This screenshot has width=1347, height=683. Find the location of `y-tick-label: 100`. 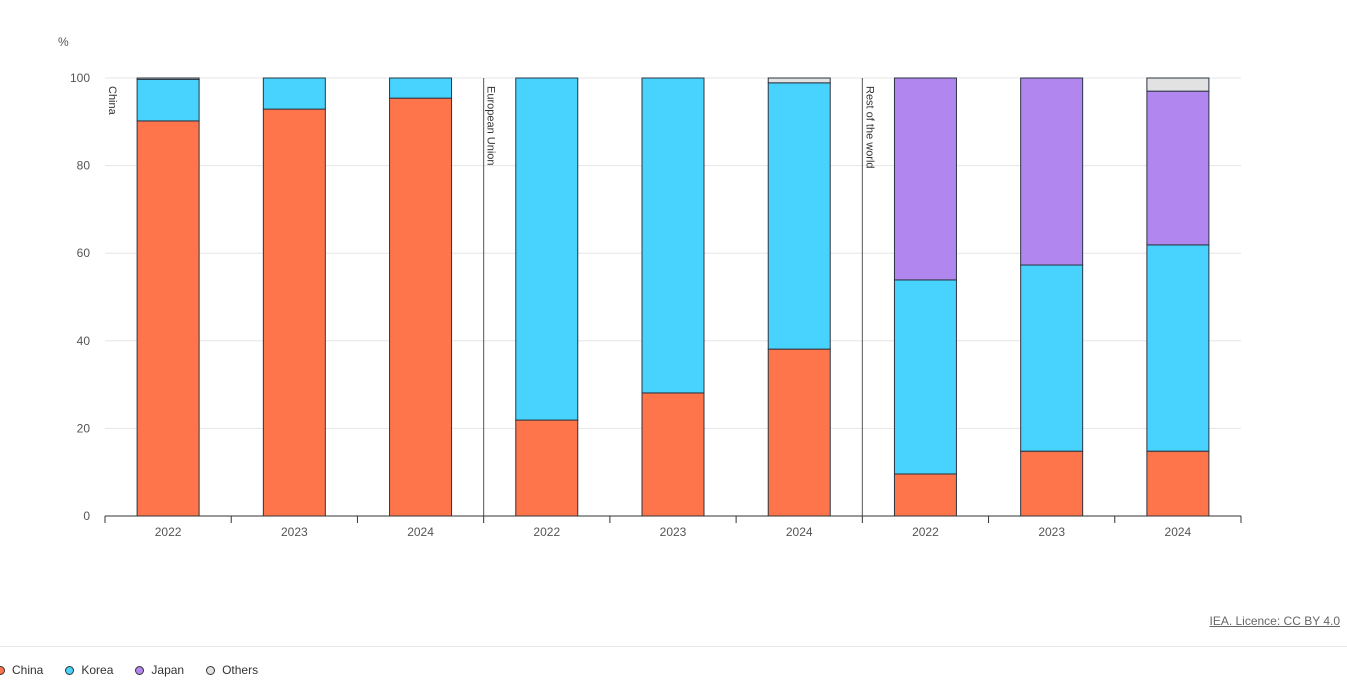

y-tick-label: 100 is located at coordinates (80, 78).